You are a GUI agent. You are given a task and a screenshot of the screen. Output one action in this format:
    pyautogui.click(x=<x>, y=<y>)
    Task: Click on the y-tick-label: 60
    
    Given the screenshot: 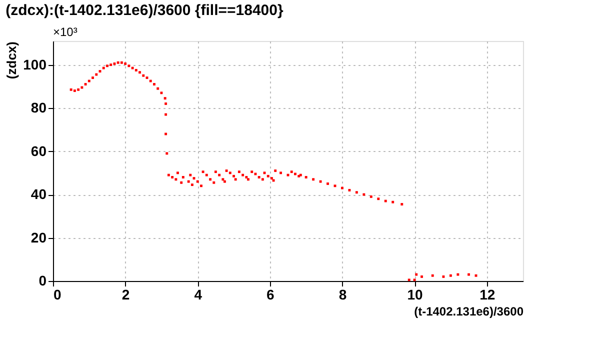 What is the action you would take?
    pyautogui.click(x=38, y=150)
    